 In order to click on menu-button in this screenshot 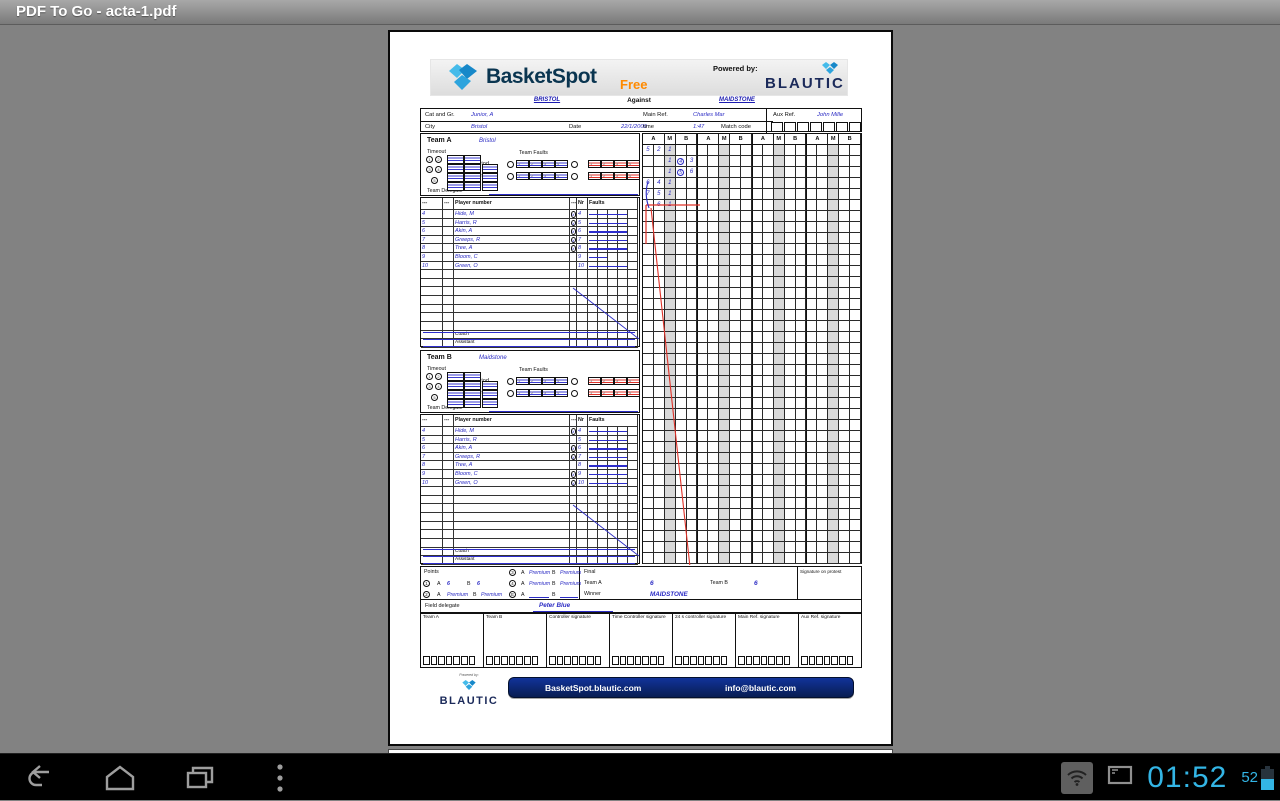, I will do `click(280, 778)`.